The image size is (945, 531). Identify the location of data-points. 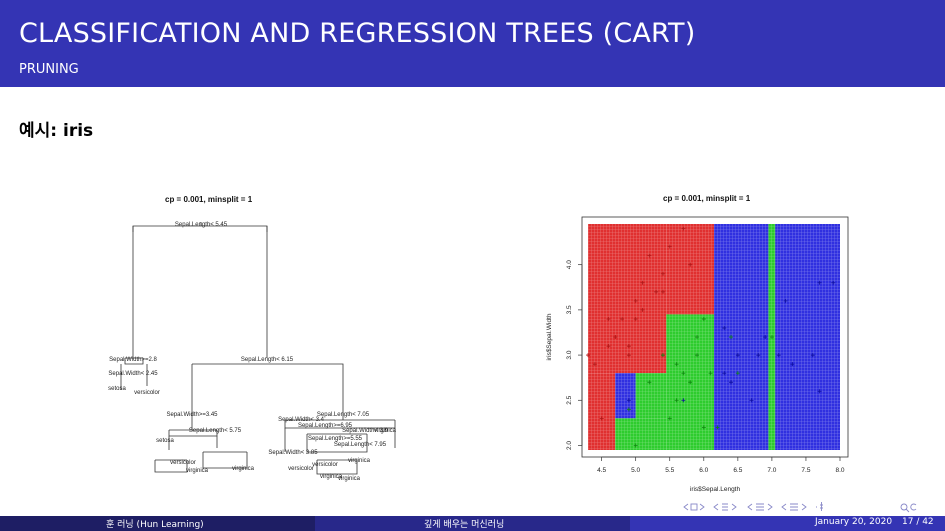
(711, 337).